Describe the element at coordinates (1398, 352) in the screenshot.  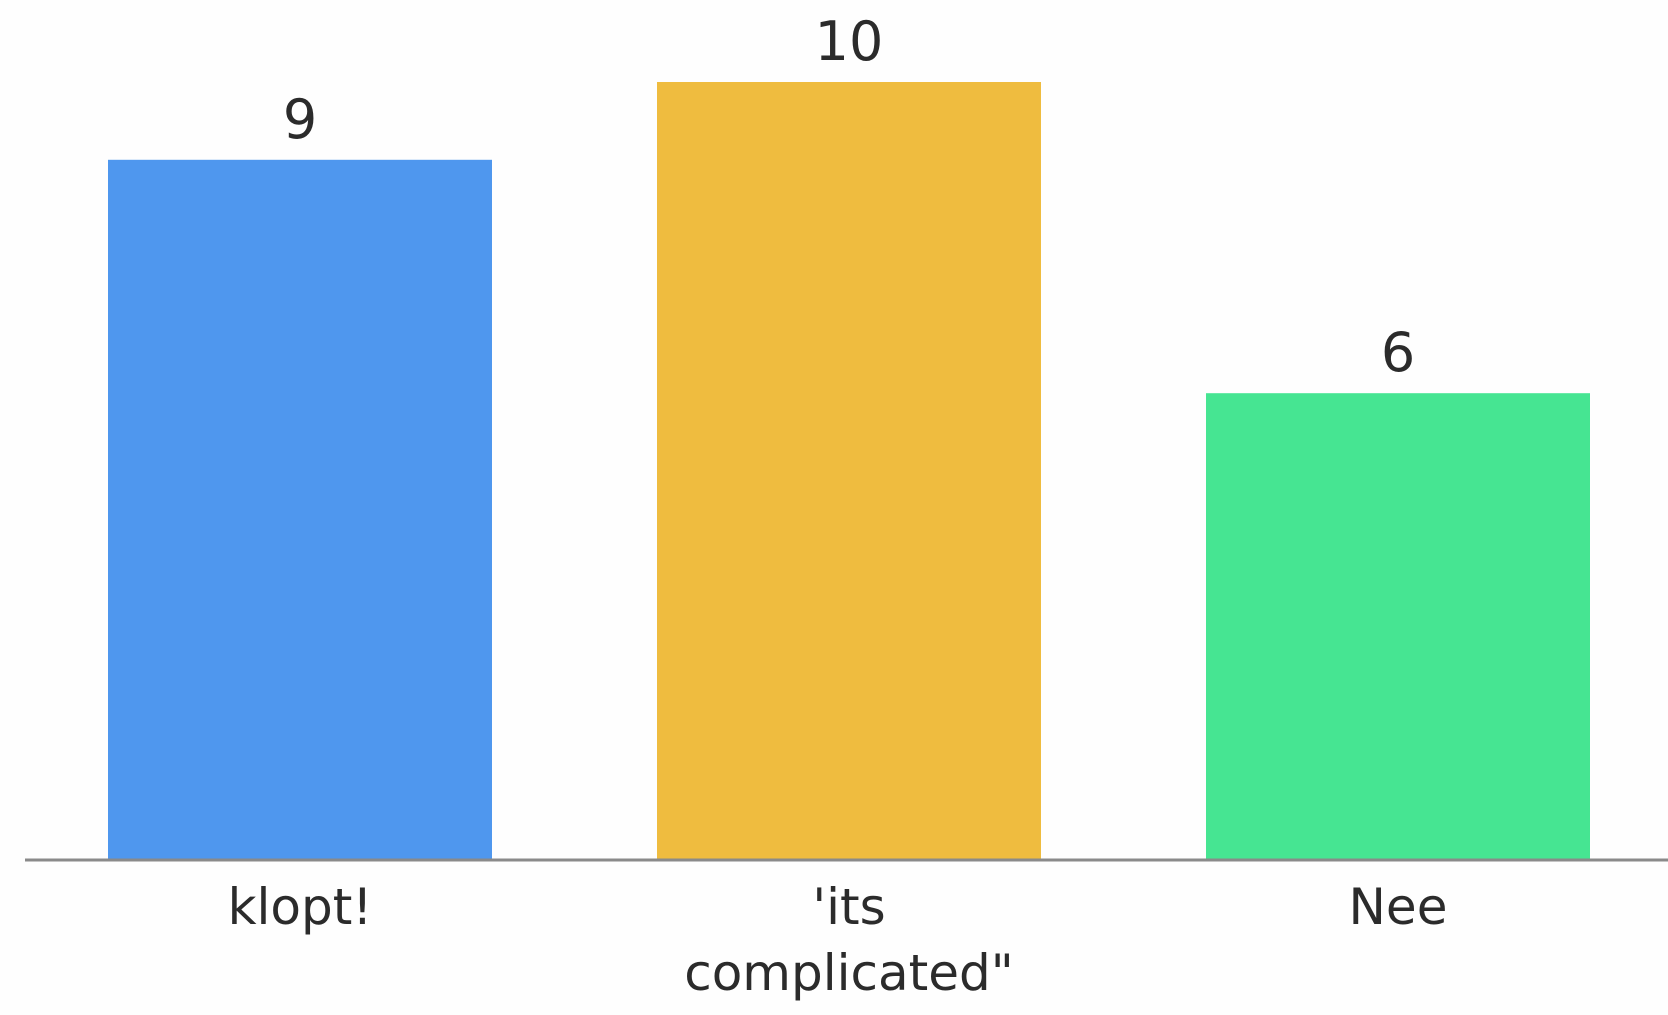
I see `data-label-2: 6` at that location.